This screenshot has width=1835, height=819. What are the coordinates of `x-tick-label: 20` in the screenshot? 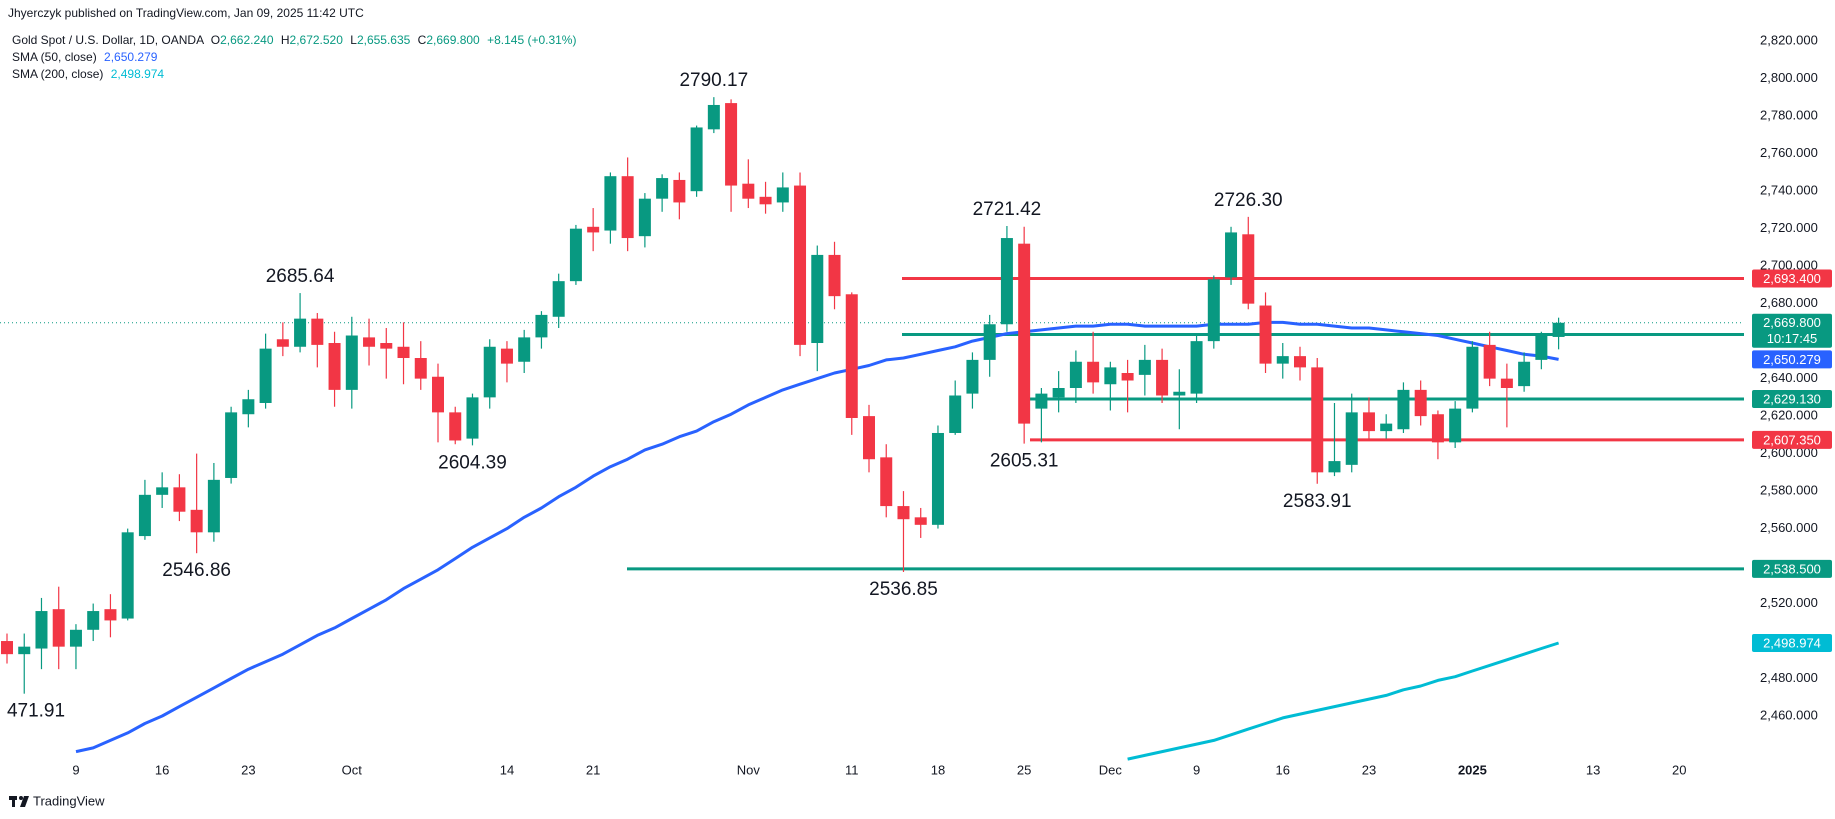 It's located at (1679, 769).